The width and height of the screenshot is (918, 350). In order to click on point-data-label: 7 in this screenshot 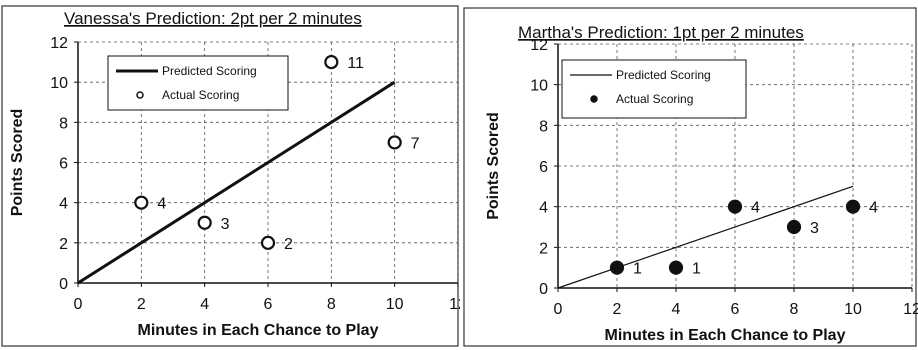, I will do `click(415, 143)`.